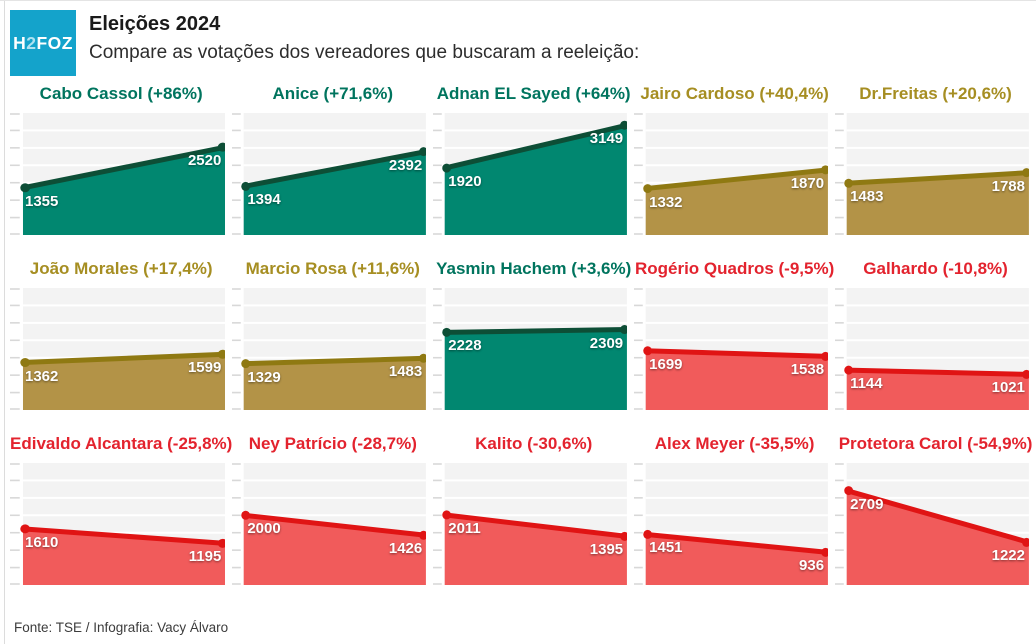 This screenshot has width=1036, height=644. I want to click on chart-cell-galhardo: Galhardo (-10,8%) 1144 1021, so click(935, 346).